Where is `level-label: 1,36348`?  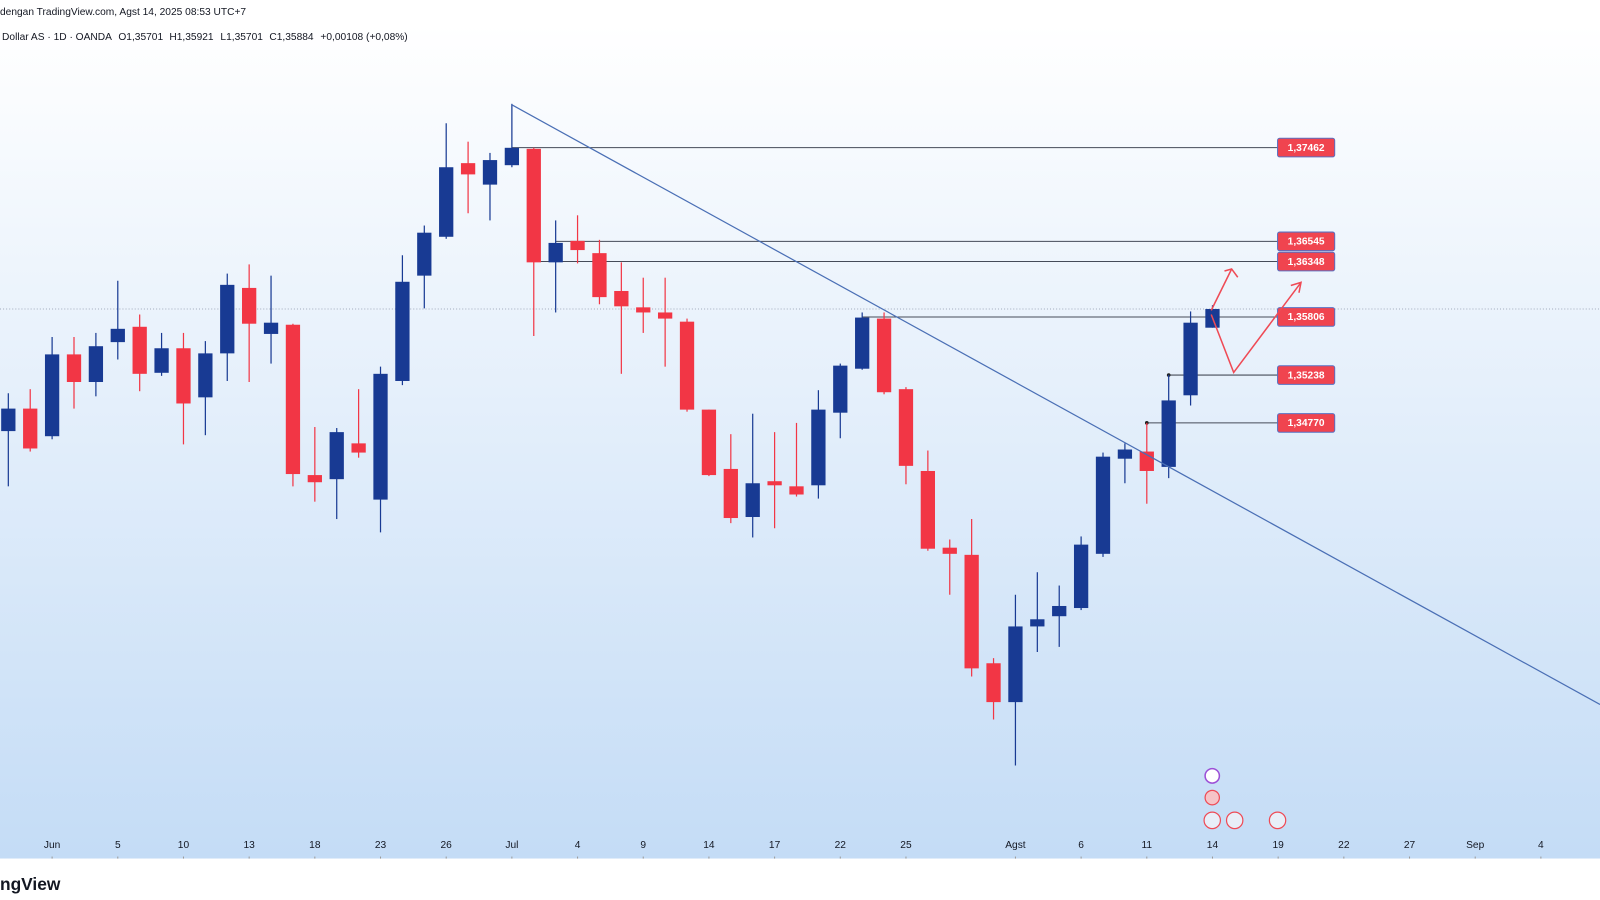 level-label: 1,36348 is located at coordinates (1306, 262).